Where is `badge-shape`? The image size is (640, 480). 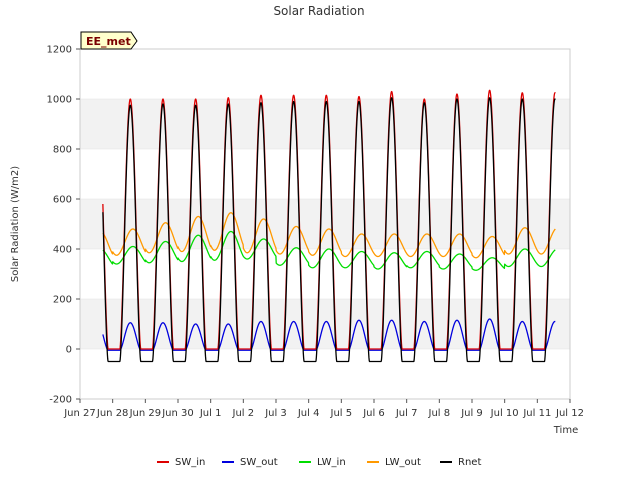 badge-shape is located at coordinates (109, 40).